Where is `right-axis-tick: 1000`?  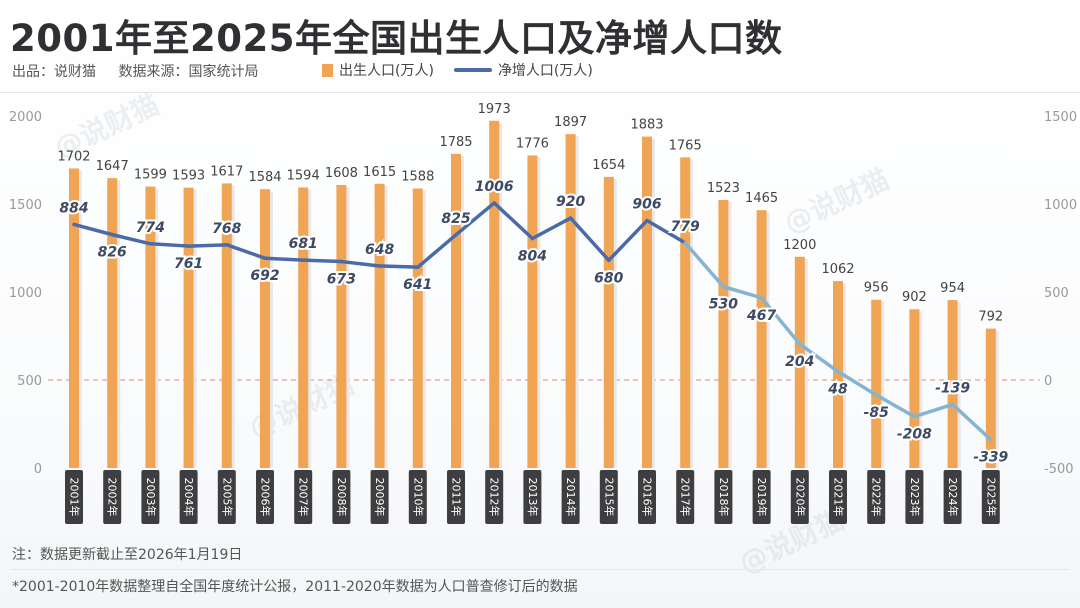
right-axis-tick: 1000 is located at coordinates (1060, 205).